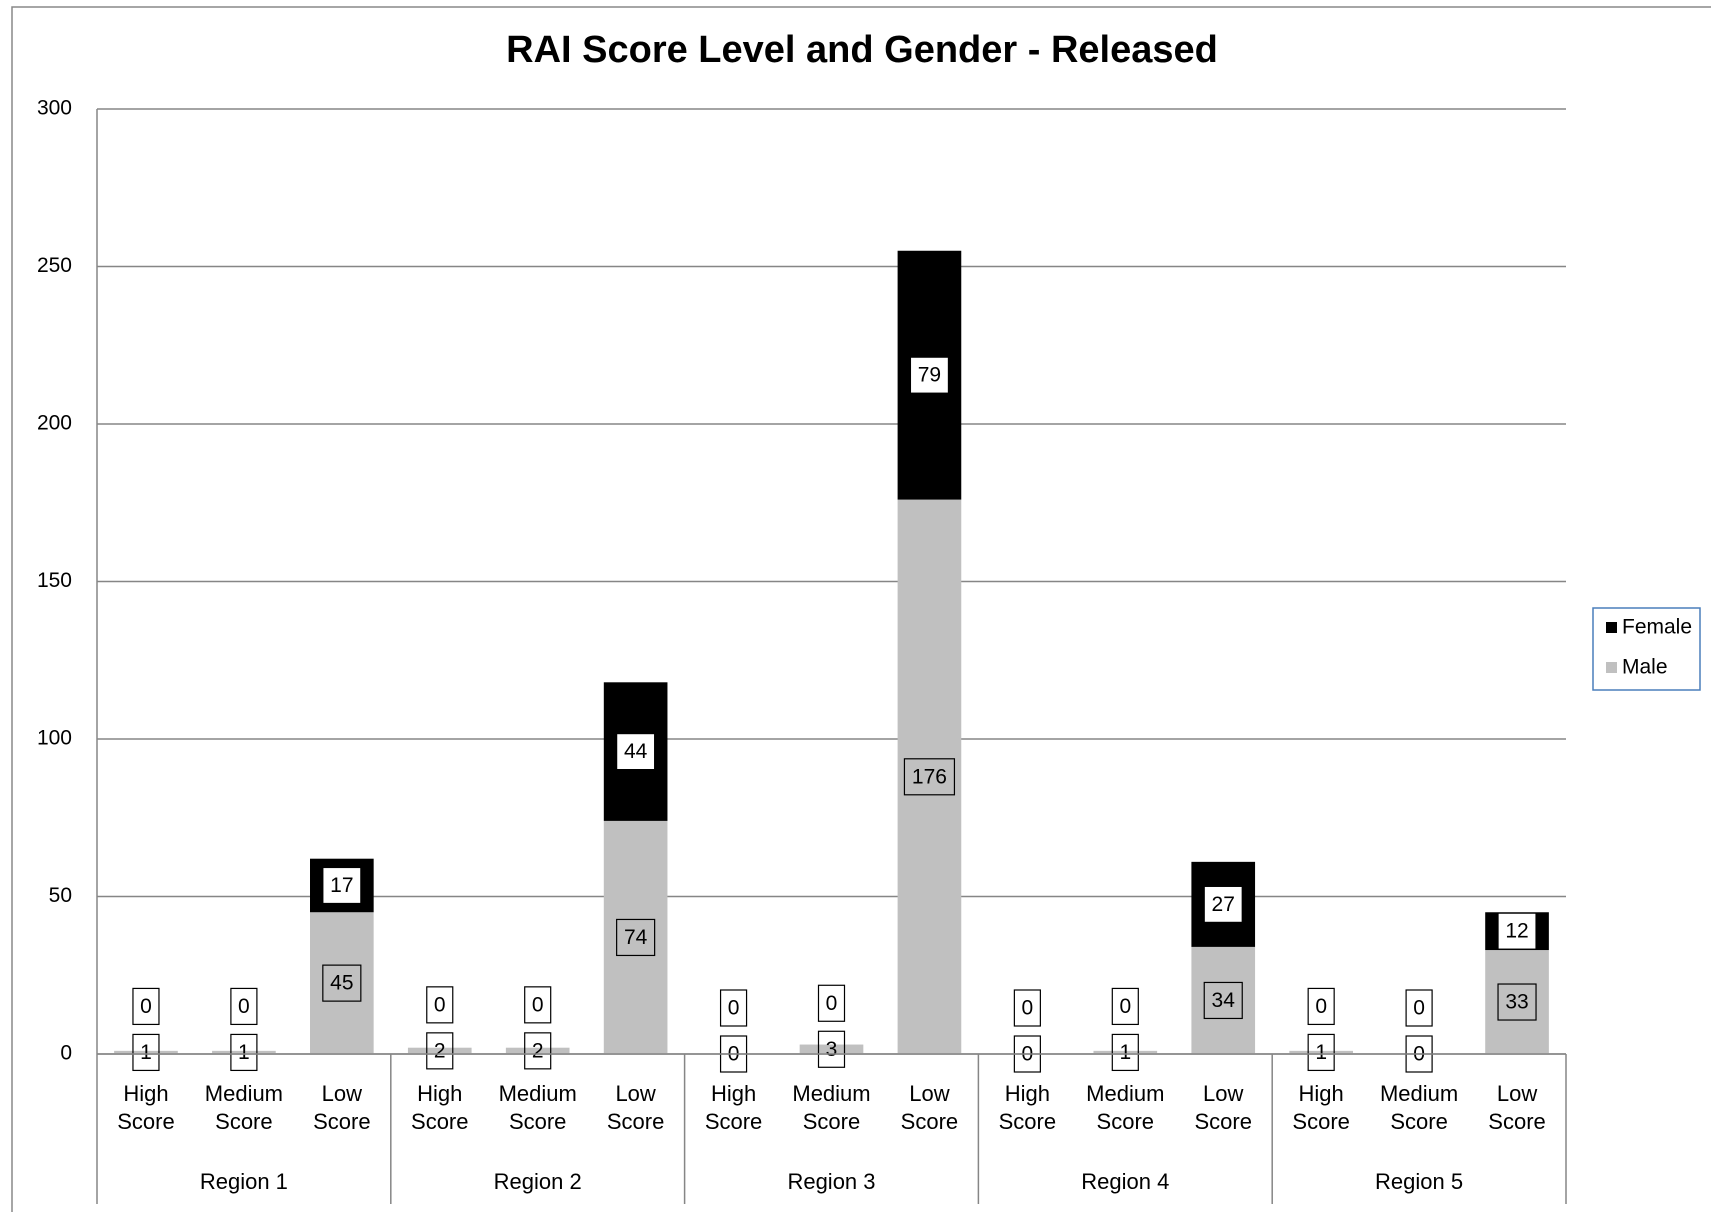 The image size is (1711, 1212). I want to click on data-label: 12, so click(1516, 931).